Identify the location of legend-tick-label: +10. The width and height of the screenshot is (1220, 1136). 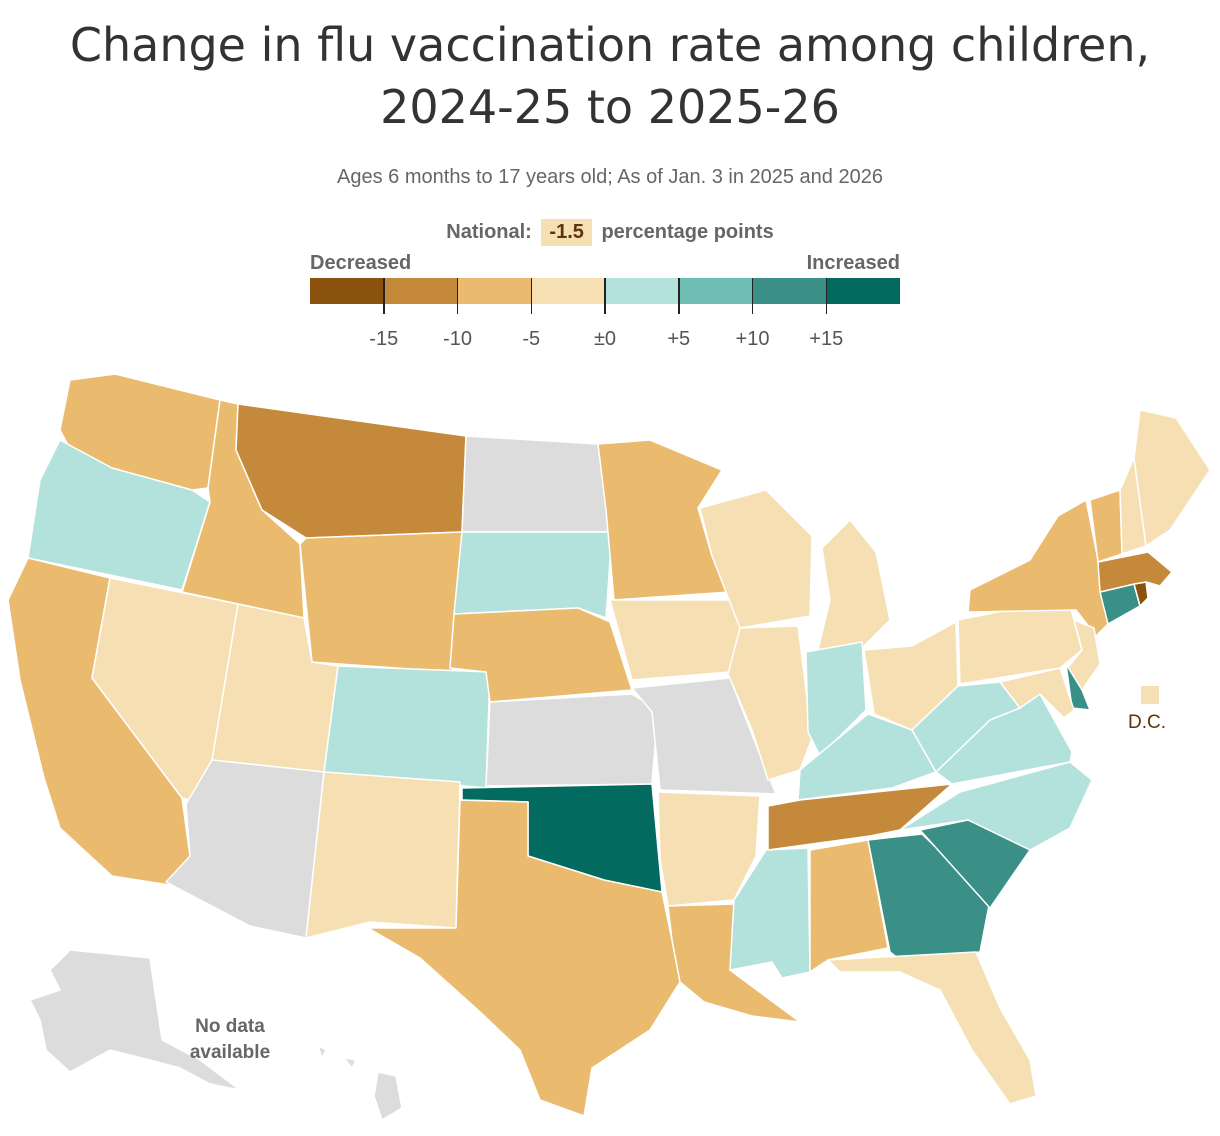
(752, 339).